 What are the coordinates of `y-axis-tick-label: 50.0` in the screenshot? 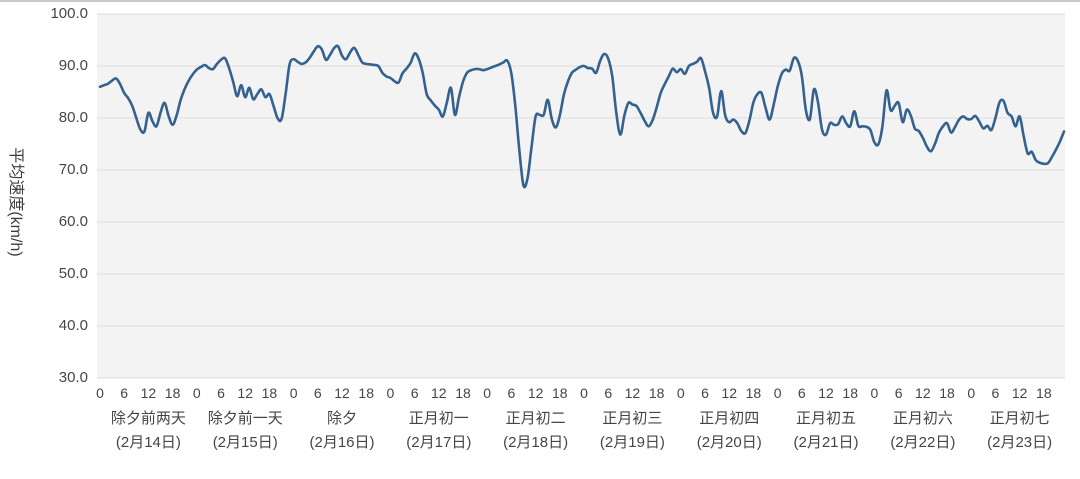 It's located at (73, 273).